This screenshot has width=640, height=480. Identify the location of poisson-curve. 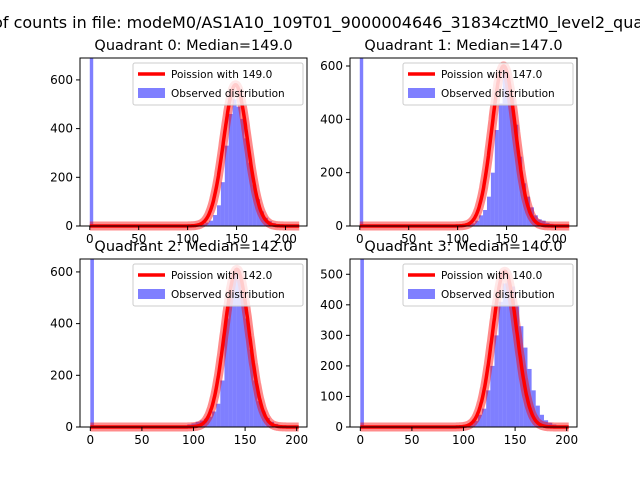
(194, 155).